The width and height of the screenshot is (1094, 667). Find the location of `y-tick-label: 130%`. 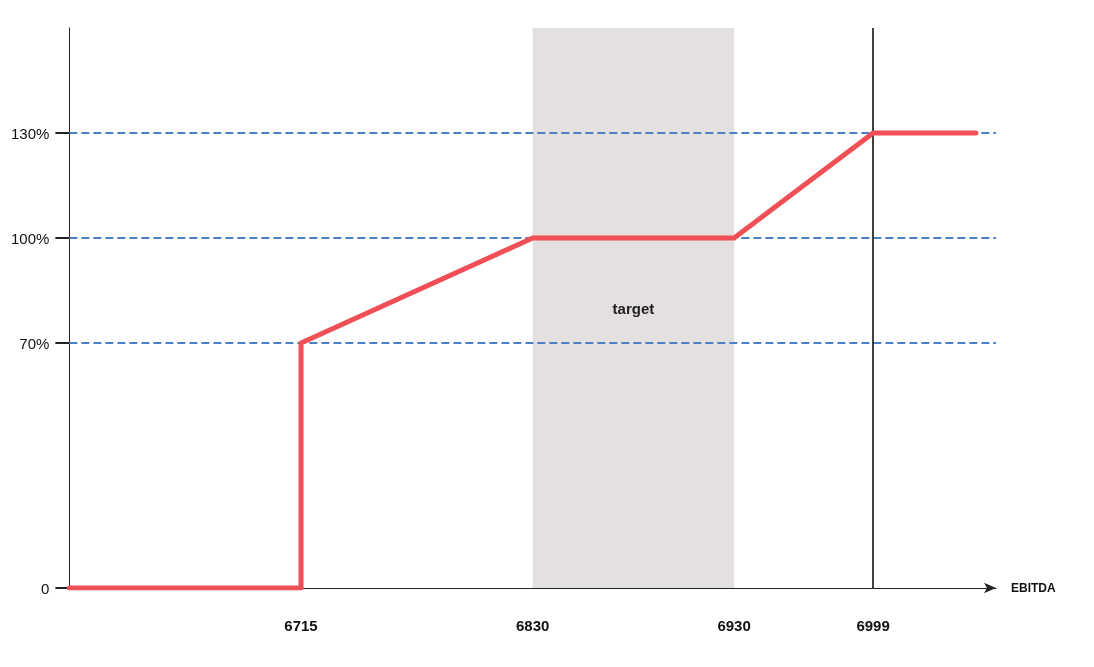

y-tick-label: 130% is located at coordinates (30, 133).